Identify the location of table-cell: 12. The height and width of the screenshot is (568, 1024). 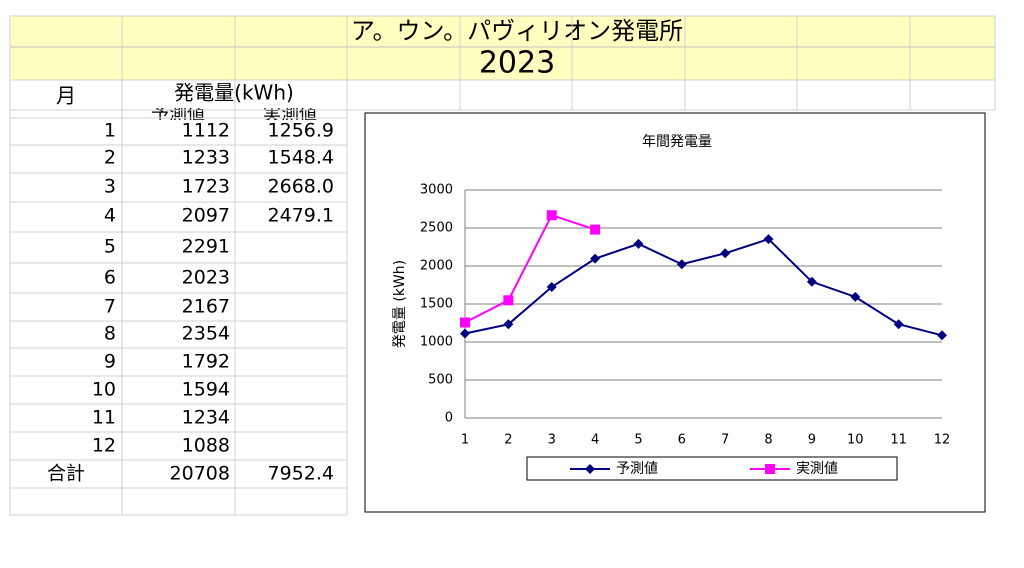
(104, 446).